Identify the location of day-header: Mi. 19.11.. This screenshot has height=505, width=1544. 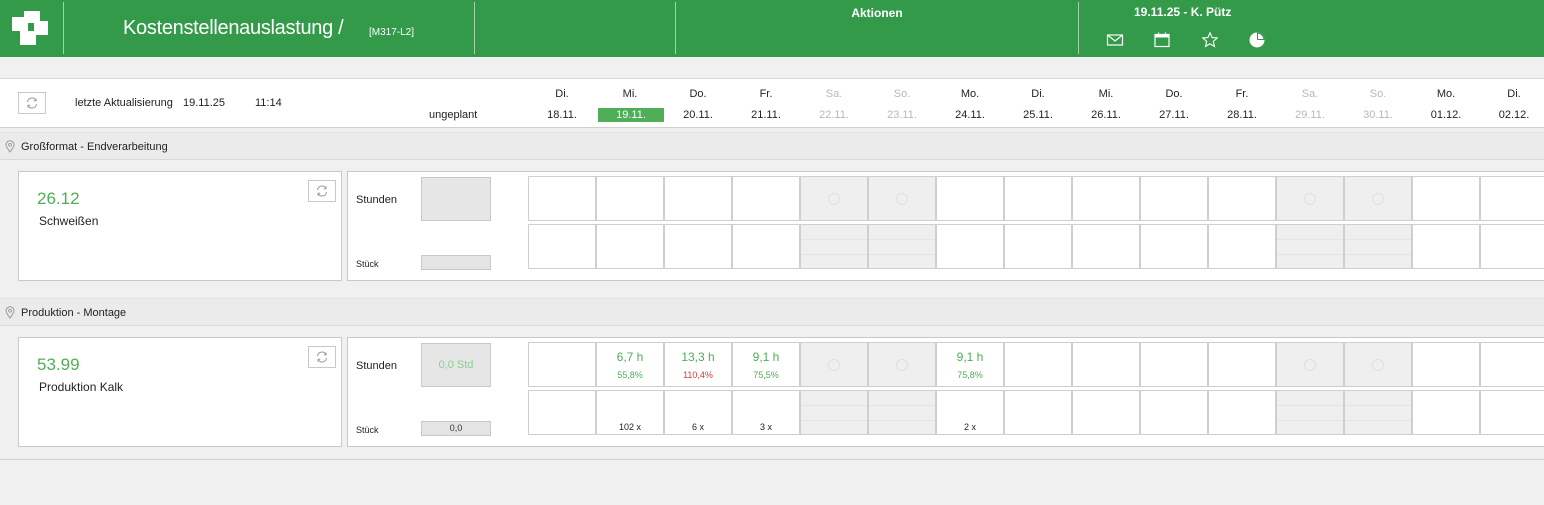
(630, 103).